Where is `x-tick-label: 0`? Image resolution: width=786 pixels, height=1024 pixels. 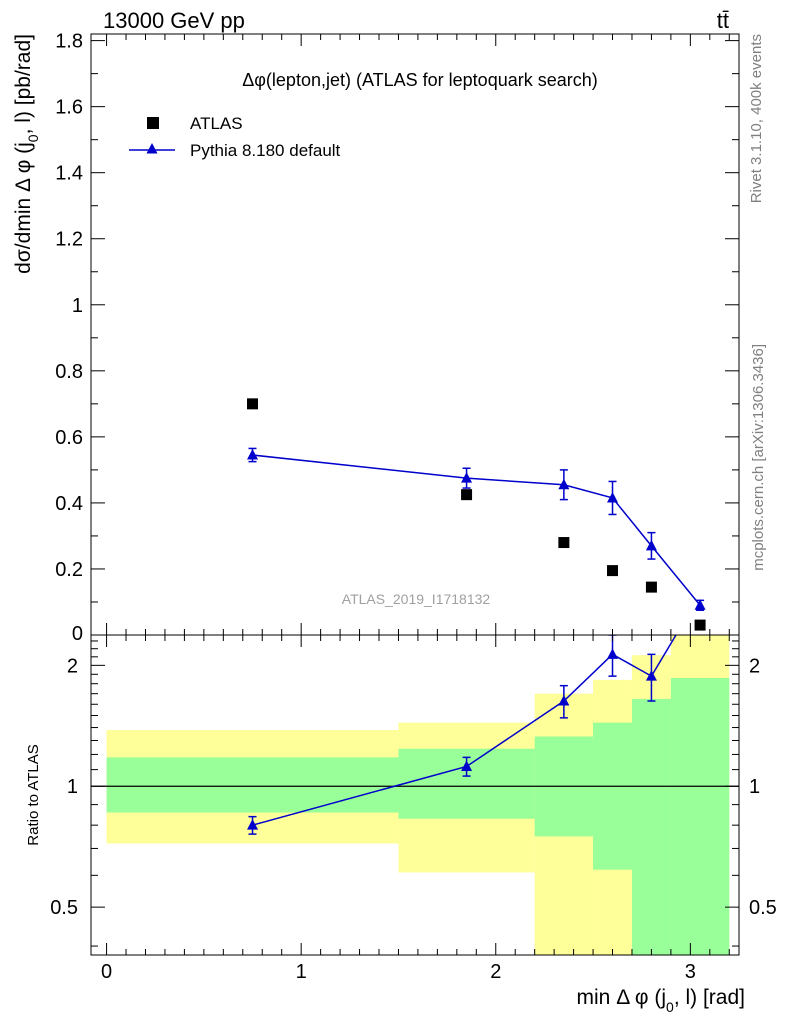 x-tick-label: 0 is located at coordinates (106, 972).